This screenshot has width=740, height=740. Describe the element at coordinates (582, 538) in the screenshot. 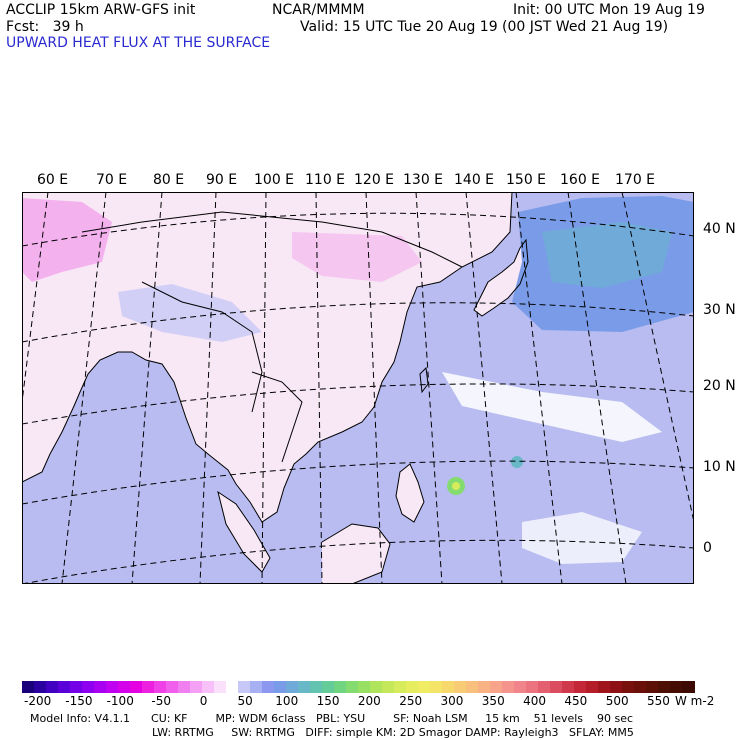

I see `near-zero-band-south` at that location.